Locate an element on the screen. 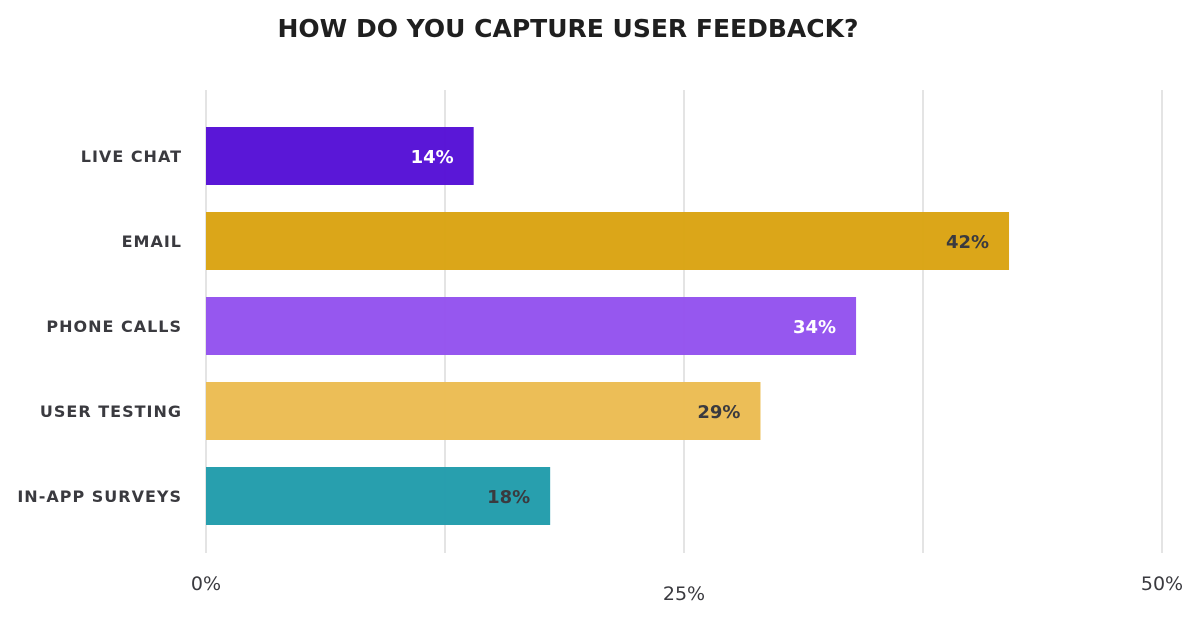 This screenshot has height=618, width=1201. chart-title: HOW DO YOU CAPTURE USER FEEDBACK? is located at coordinates (568, 28).